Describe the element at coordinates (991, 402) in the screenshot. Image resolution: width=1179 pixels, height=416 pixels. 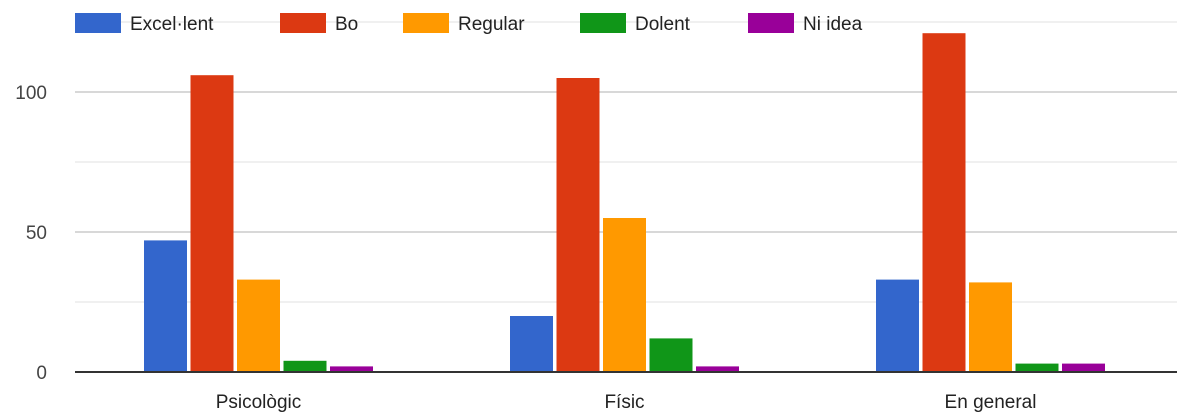
I see `x-category-label: En general` at that location.